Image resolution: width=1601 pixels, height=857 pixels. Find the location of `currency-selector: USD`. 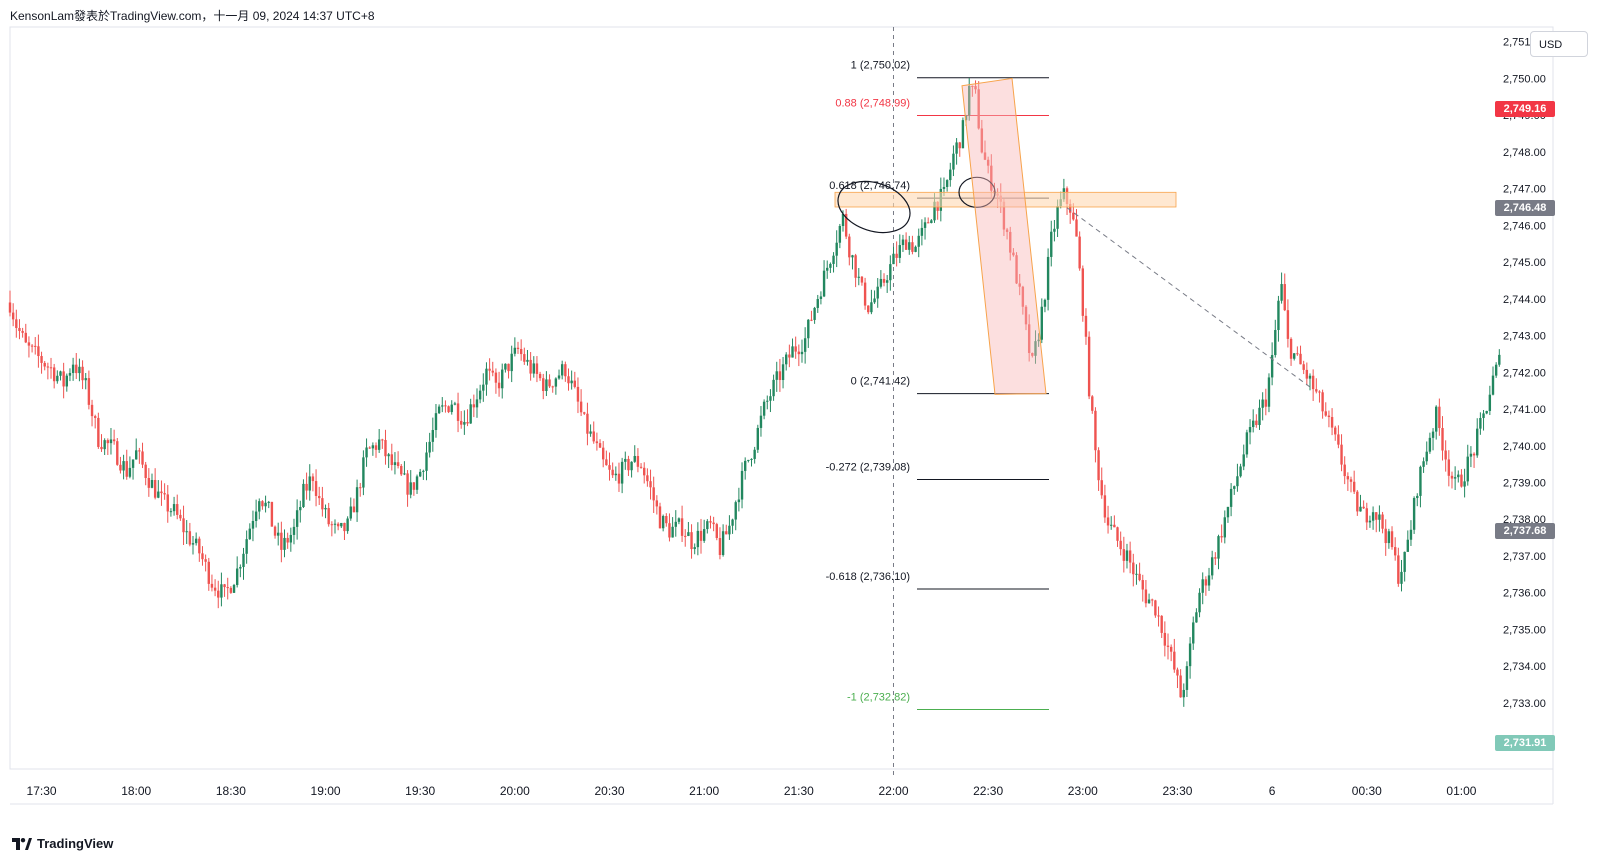

currency-selector: USD is located at coordinates (1559, 44).